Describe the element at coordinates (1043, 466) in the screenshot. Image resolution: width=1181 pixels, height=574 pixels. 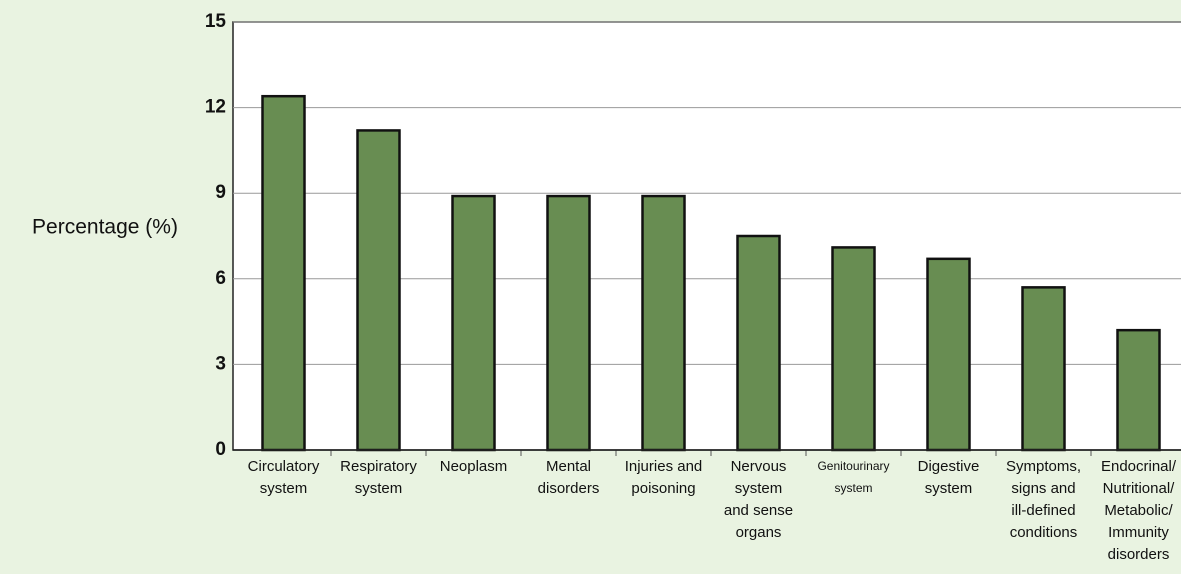
I see `x-tick-label: Symptoms,` at that location.